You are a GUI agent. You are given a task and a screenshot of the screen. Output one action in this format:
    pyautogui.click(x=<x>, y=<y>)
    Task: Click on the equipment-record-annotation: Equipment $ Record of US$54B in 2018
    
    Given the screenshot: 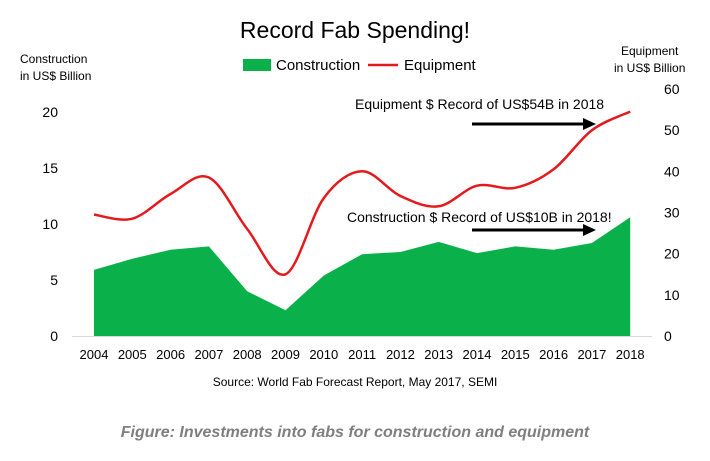 What is the action you would take?
    pyautogui.click(x=479, y=104)
    